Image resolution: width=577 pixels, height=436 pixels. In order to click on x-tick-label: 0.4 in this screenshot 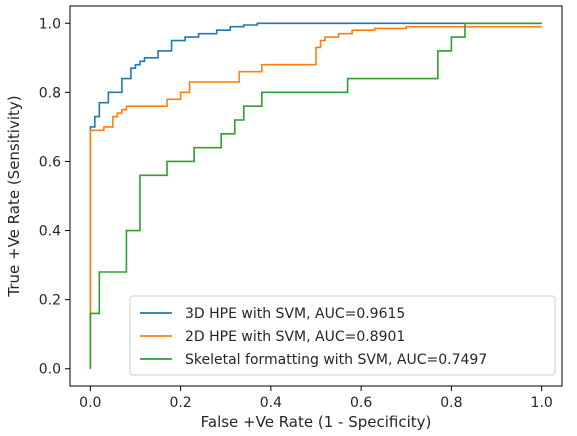, I will do `click(271, 403)`.